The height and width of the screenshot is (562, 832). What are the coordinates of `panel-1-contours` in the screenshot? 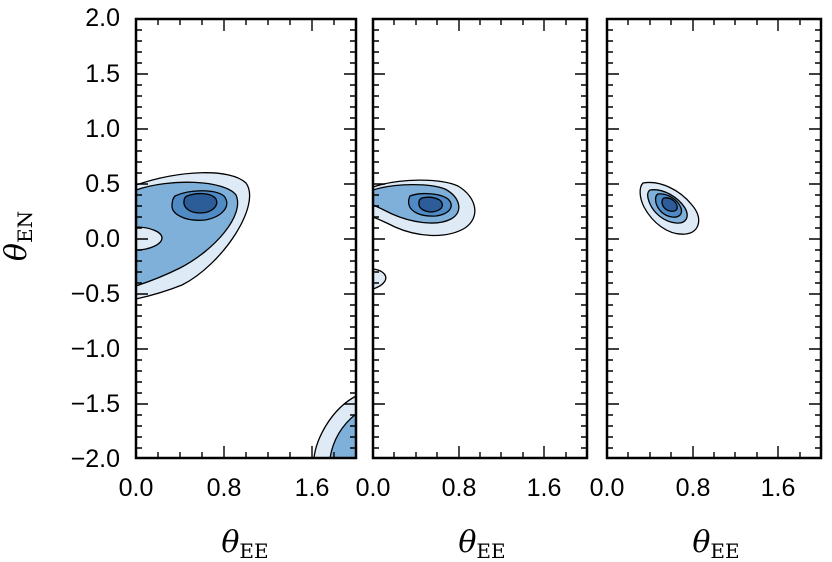 It's located at (246, 315).